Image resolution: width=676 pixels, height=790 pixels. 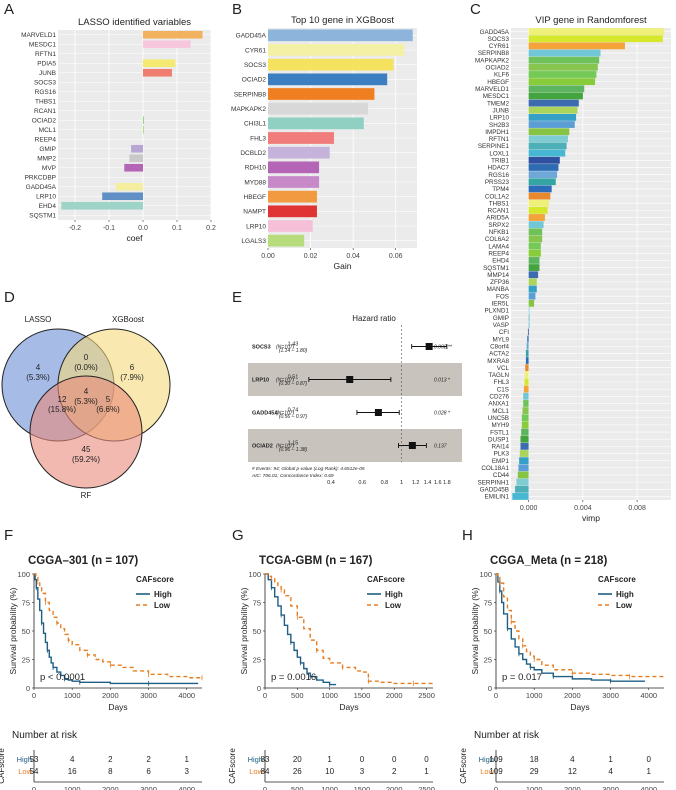 I want to click on region-percent: (5.3%), so click(x=38, y=377).